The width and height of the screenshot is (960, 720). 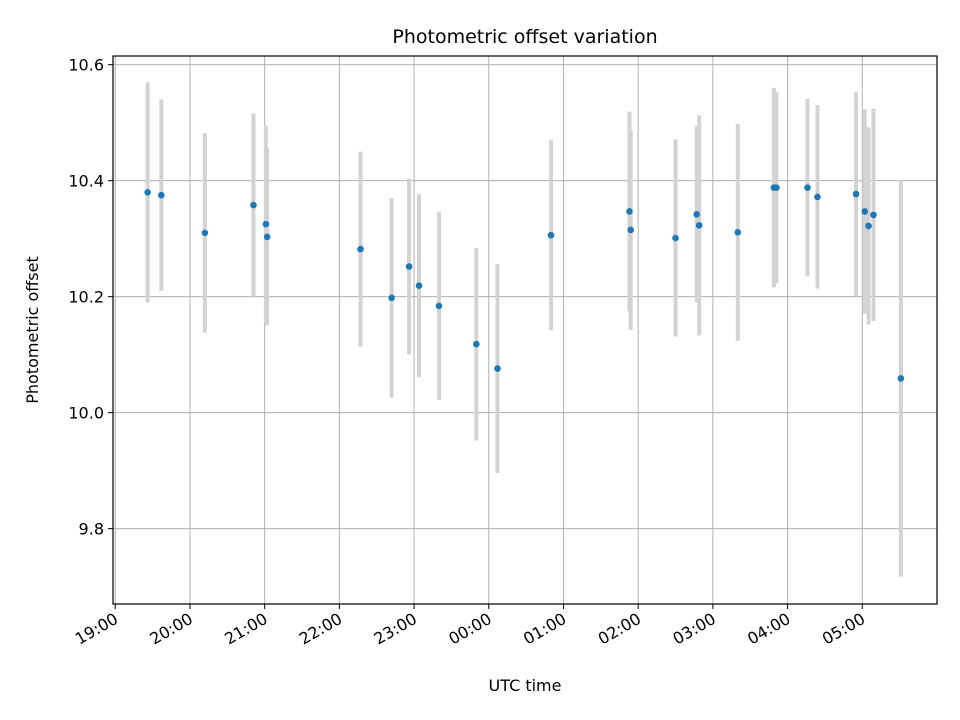 I want to click on y-tick-label: 10.4, so click(x=86, y=181).